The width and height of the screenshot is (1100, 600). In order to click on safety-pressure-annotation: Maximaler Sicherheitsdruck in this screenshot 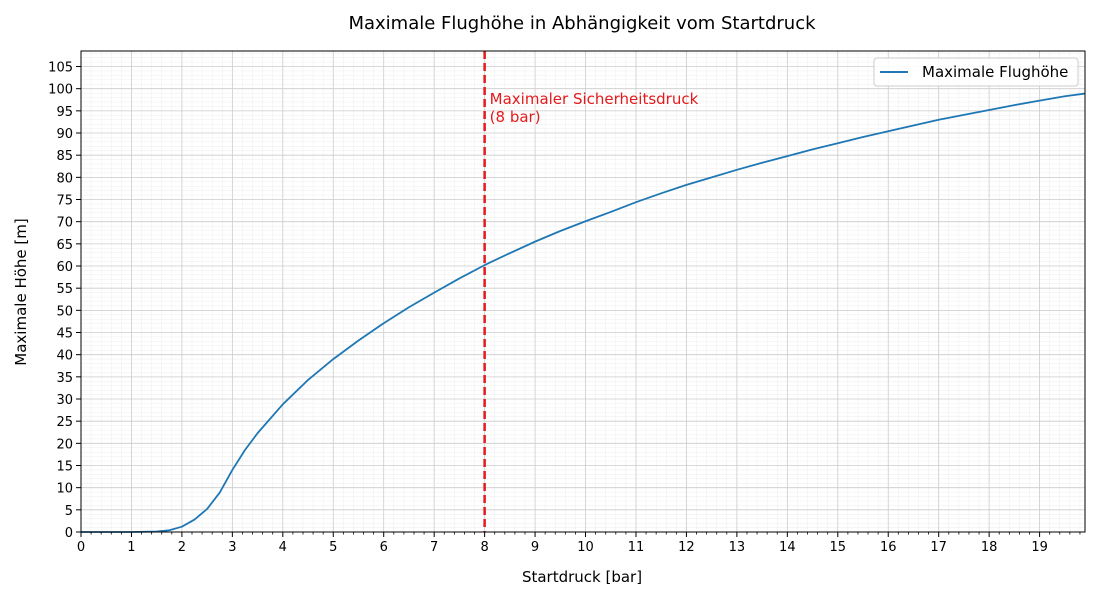, I will do `click(594, 99)`.